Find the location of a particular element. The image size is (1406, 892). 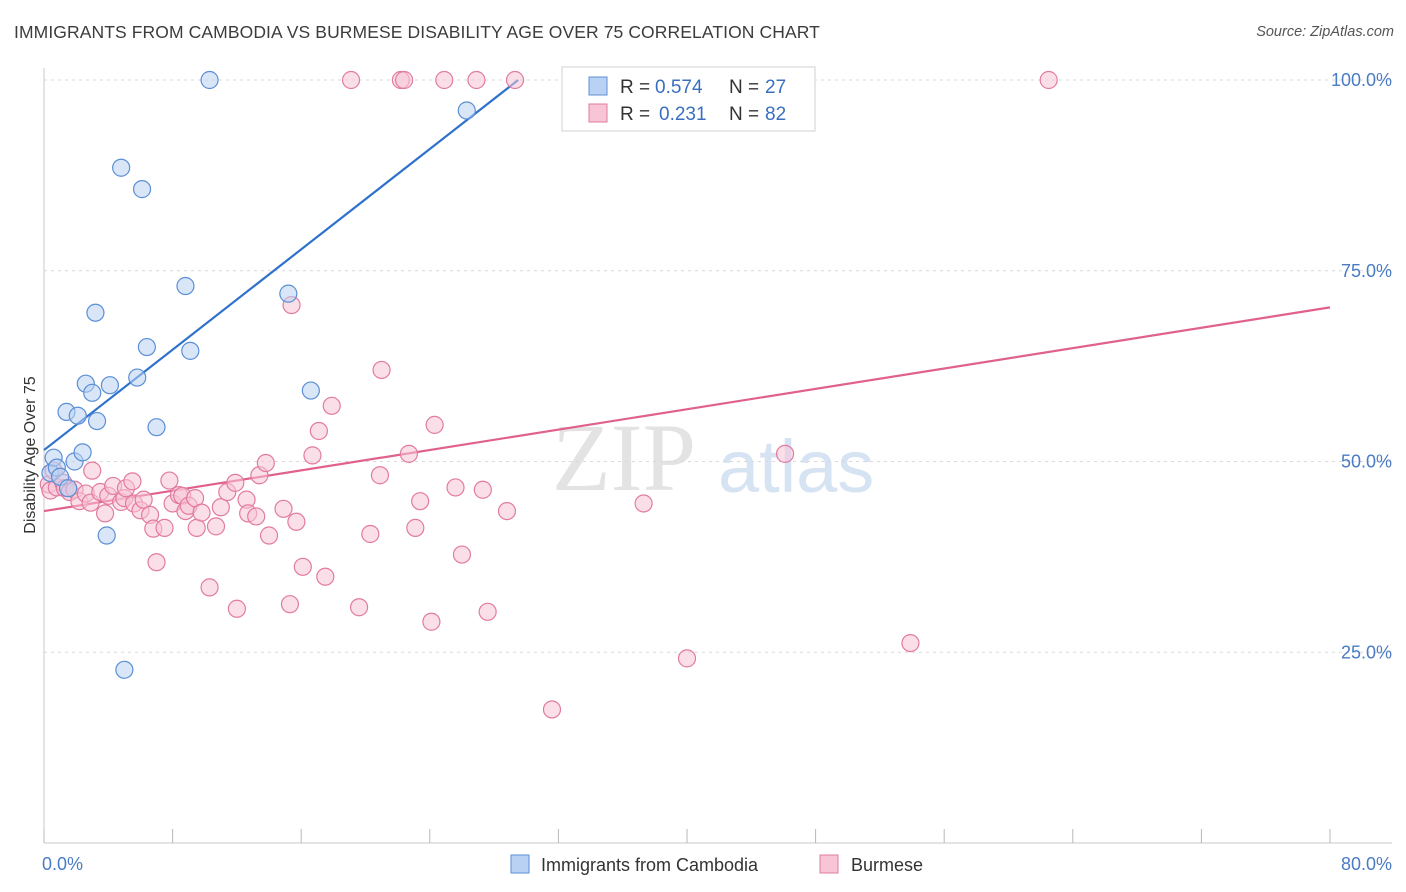

y-tick-label: 100.0% is located at coordinates (1361, 80).